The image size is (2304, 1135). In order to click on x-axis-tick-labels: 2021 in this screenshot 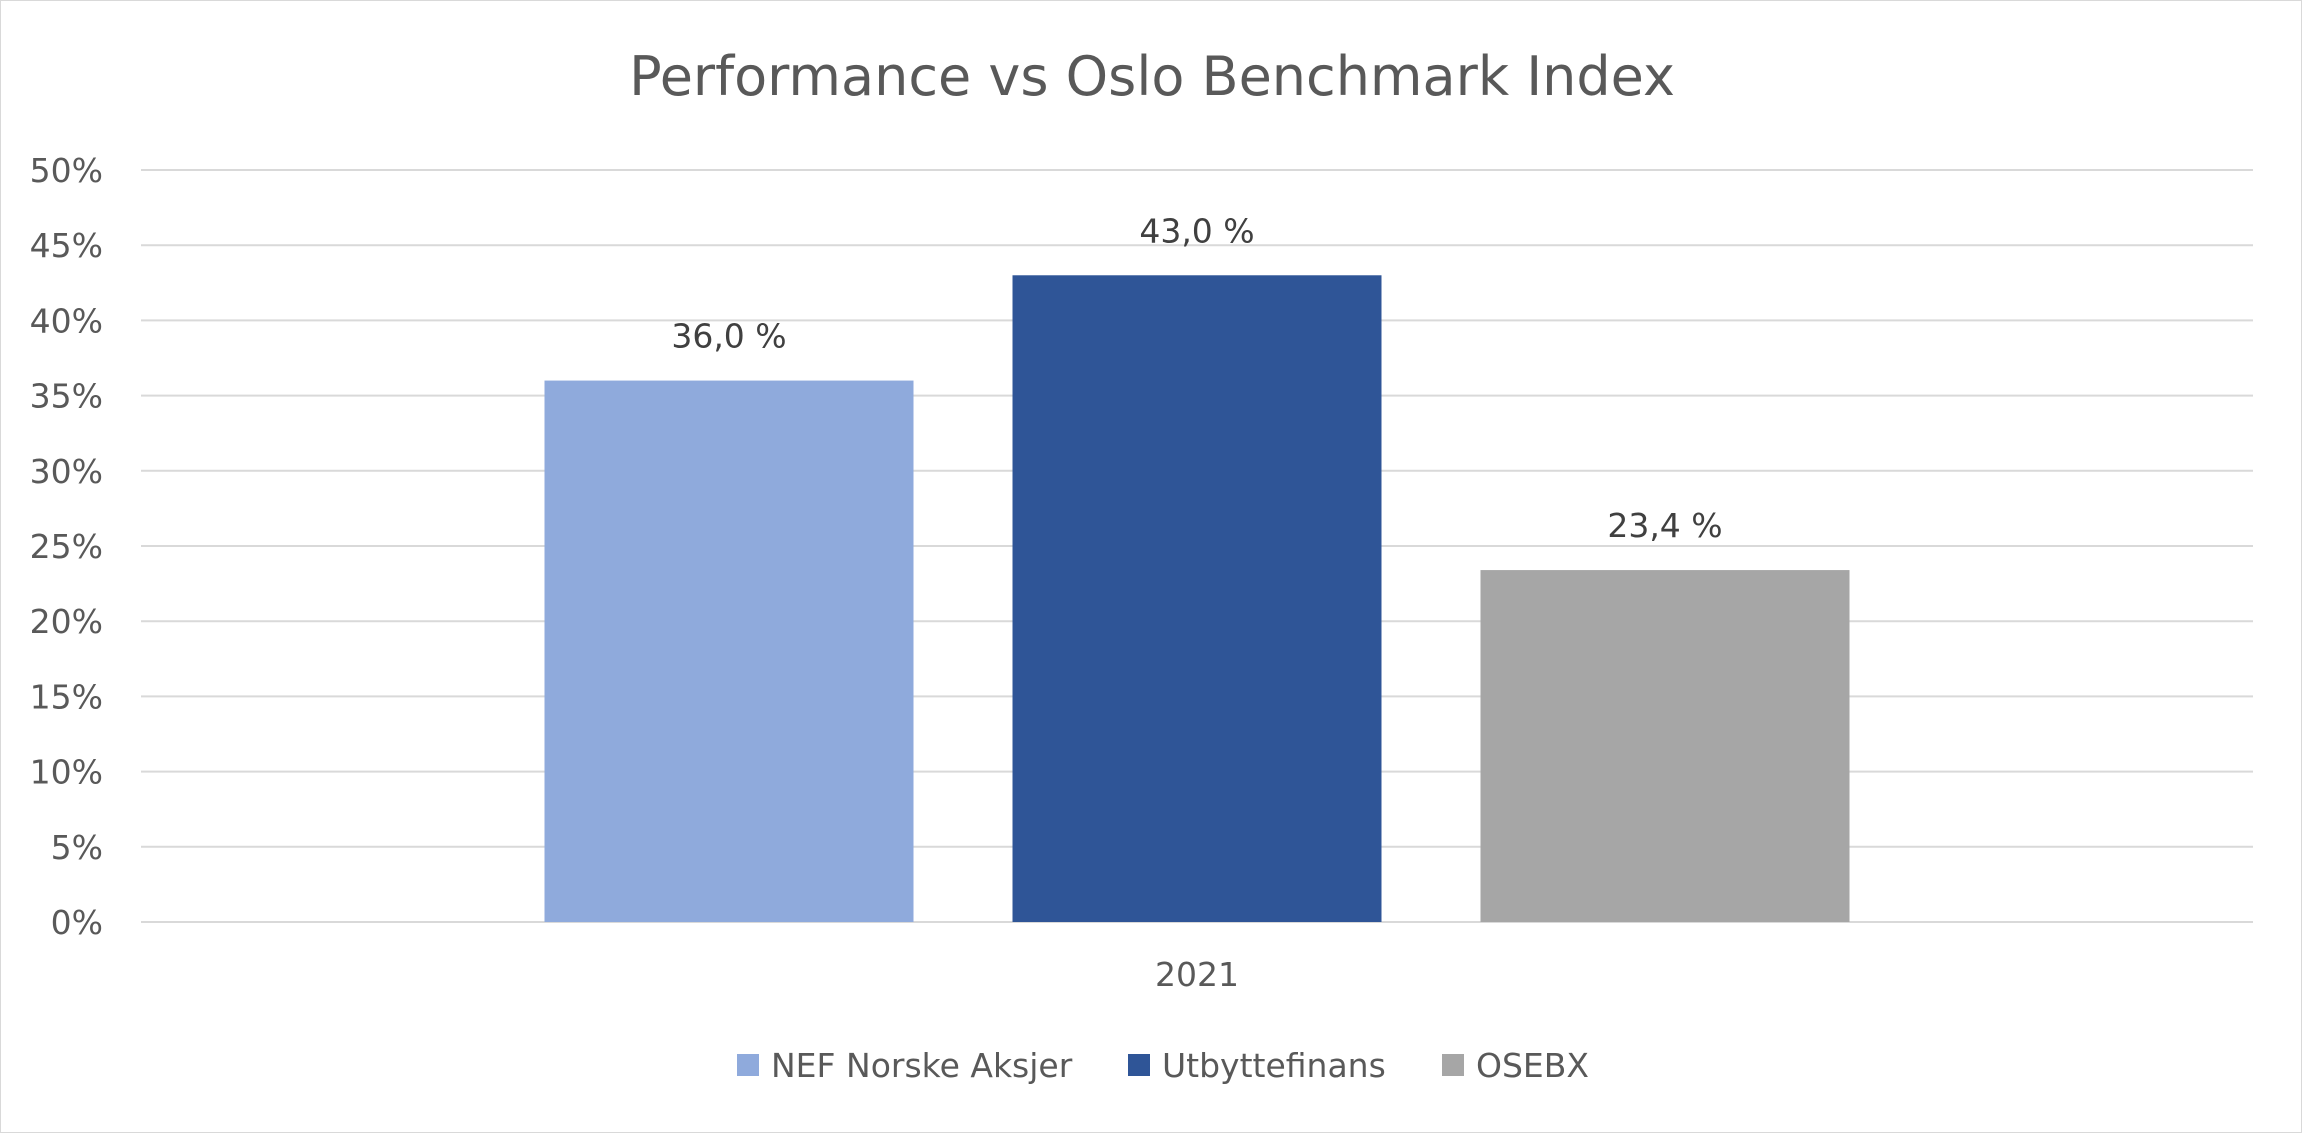, I will do `click(1197, 974)`.